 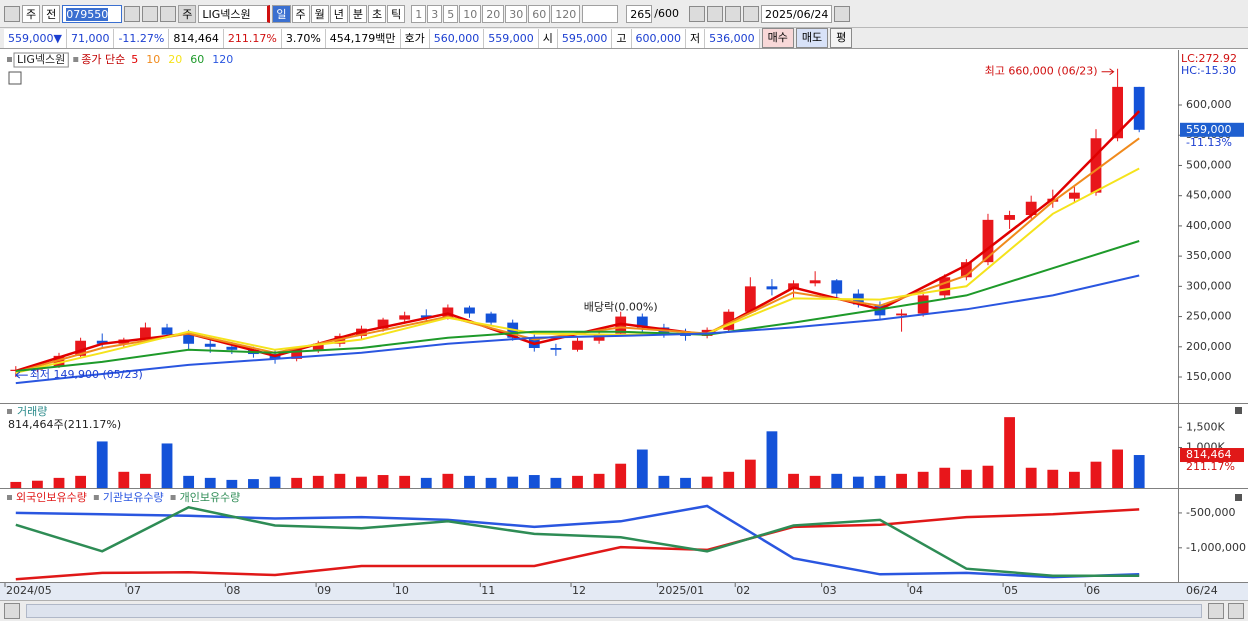 What do you see at coordinates (252, 38) in the screenshot?
I see `info-cell: 211.17%` at bounding box center [252, 38].